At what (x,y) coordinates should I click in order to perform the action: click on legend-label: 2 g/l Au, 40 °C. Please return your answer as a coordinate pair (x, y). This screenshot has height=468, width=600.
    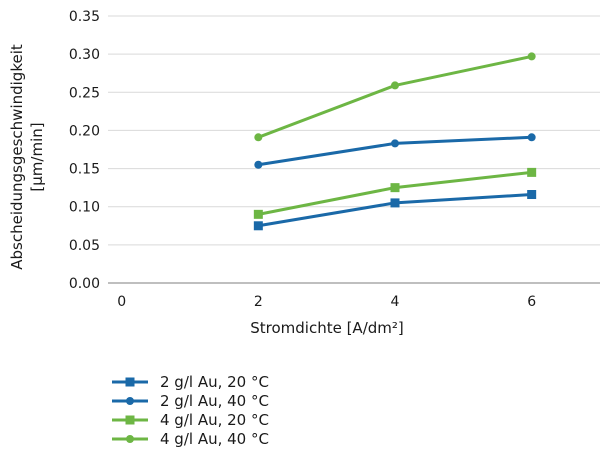
    Looking at the image, I should click on (214, 401).